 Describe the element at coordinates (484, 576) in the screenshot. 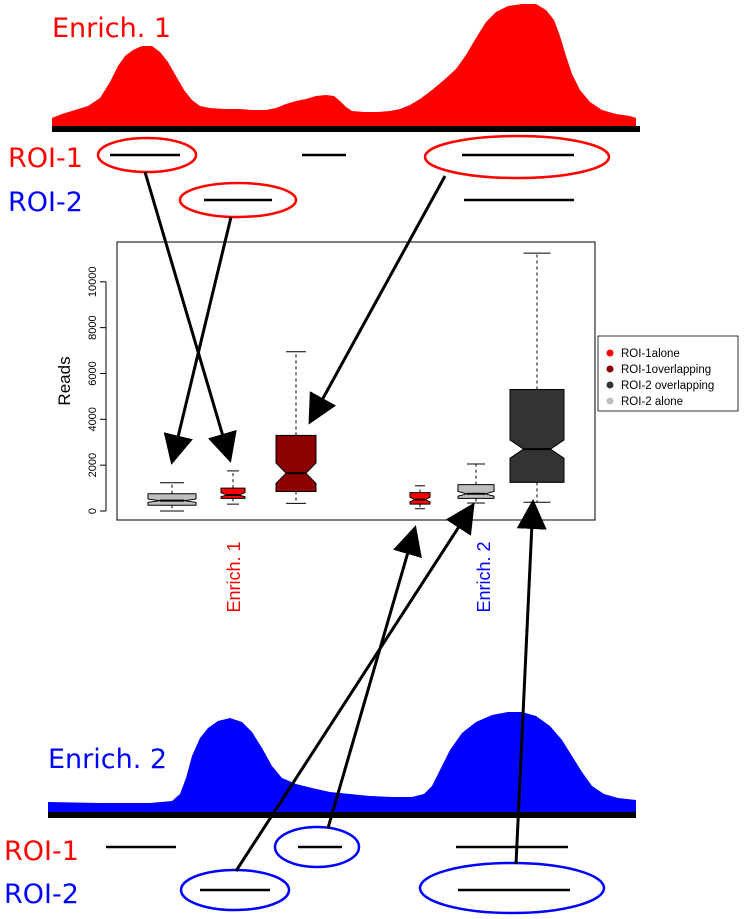

I see `x-group-label-enrich2: Enrich. 2` at that location.